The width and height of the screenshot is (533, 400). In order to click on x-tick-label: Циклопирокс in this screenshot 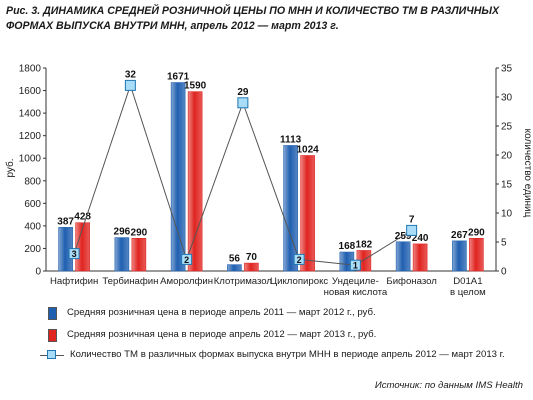, I will do `click(299, 281)`.